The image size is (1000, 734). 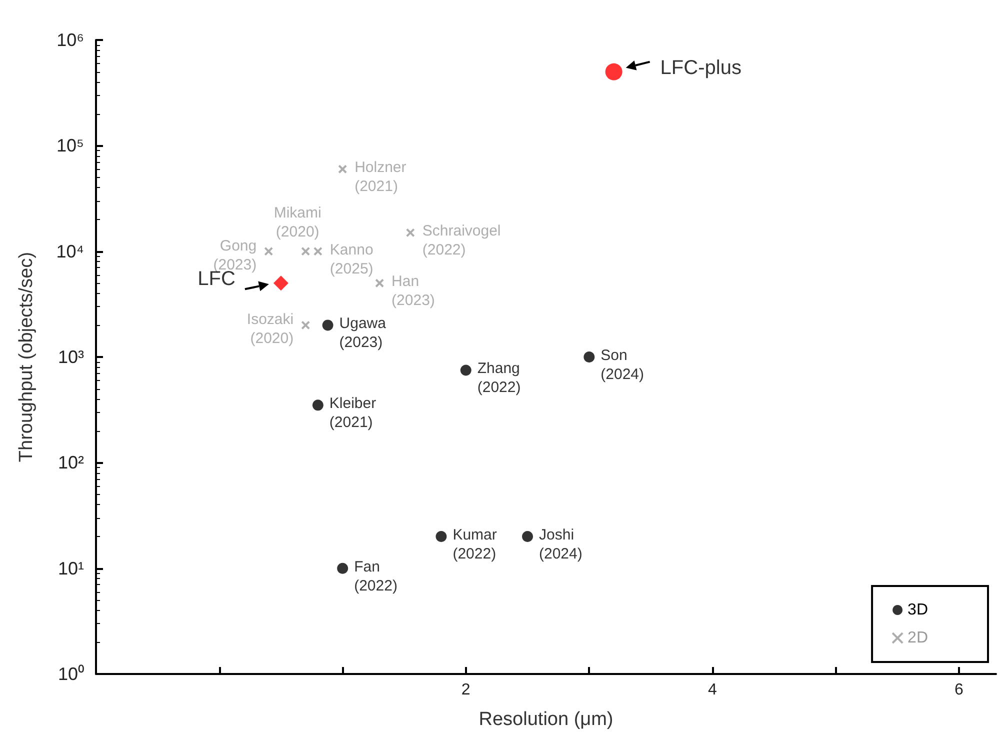 I want to click on annotation: LFC-plus, so click(x=701, y=67).